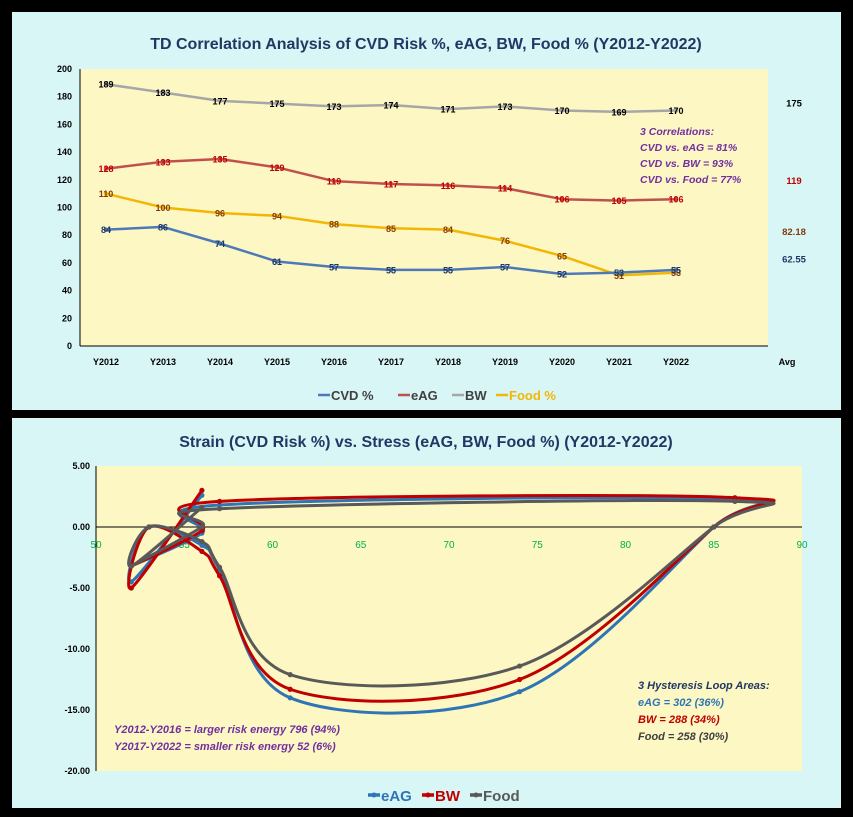 This screenshot has width=853, height=817. What do you see at coordinates (437, 395) in the screenshot?
I see `legend: CVD % eAG BW Food %` at bounding box center [437, 395].